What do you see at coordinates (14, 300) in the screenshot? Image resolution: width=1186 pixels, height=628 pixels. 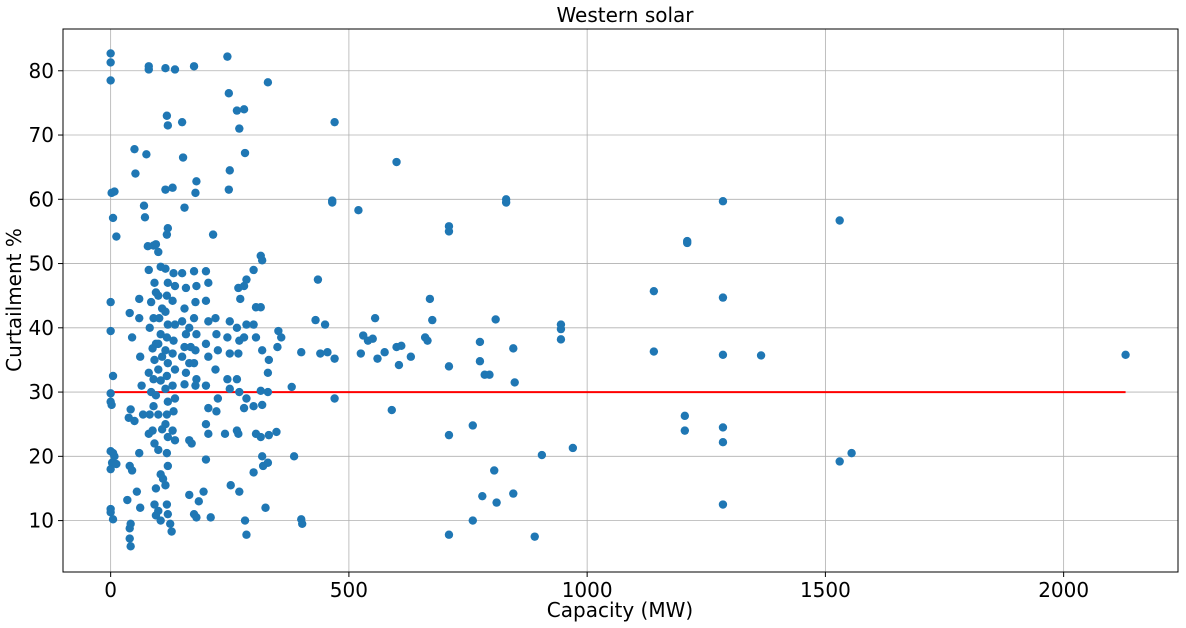 I see `y-axis-label: Curtailment %` at bounding box center [14, 300].